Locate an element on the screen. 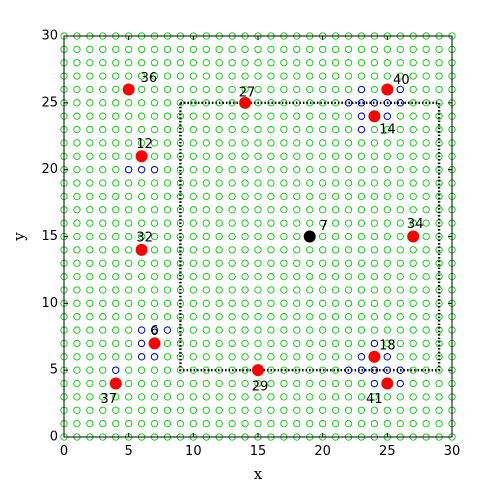  y-tick-label: 30 is located at coordinates (49, 36).